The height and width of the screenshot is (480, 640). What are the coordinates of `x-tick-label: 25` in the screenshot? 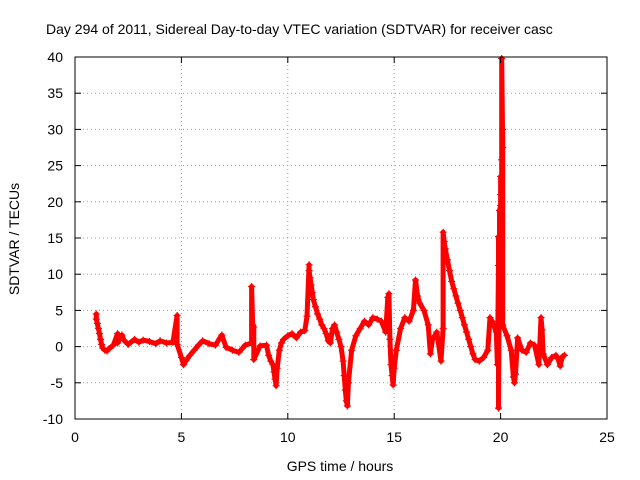 It's located at (607, 437).